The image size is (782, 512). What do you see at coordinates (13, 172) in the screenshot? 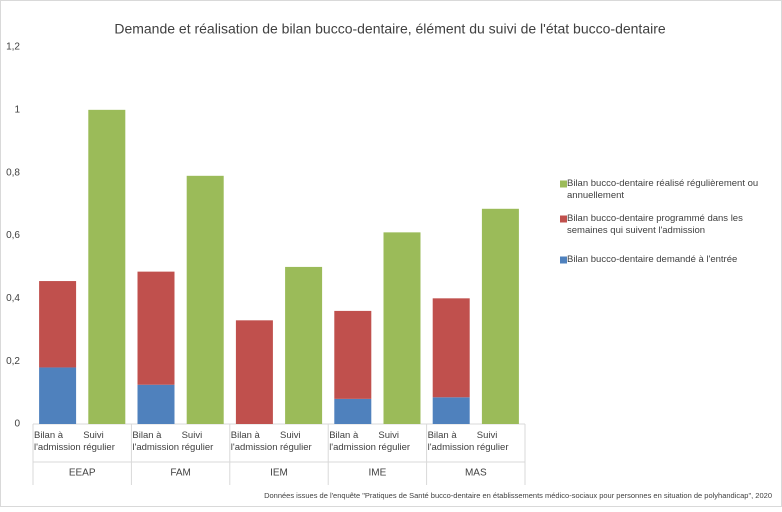
I see `y-tick-label: 0,8` at bounding box center [13, 172].